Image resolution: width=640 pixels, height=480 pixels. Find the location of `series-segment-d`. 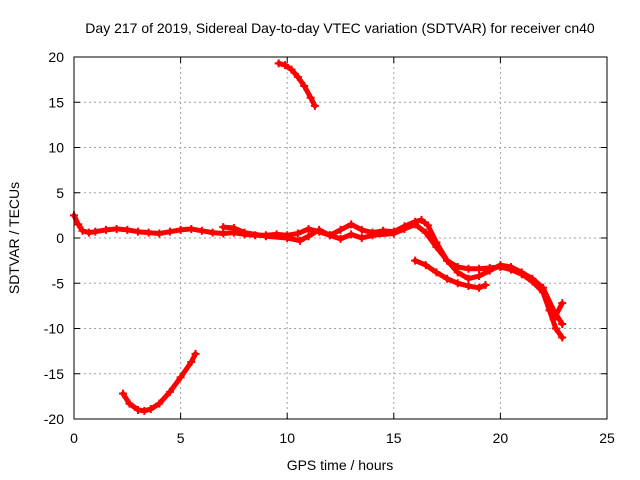

series-segment-d is located at coordinates (558, 311).